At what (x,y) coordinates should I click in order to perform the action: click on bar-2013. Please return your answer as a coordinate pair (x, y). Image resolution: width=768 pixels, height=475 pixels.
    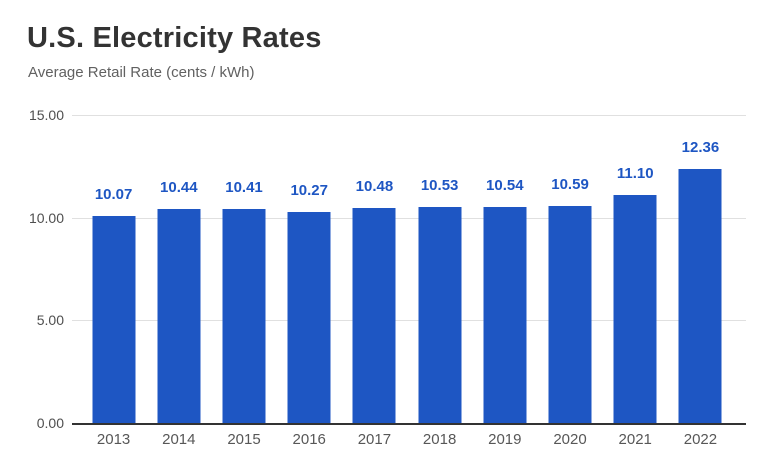
    Looking at the image, I should click on (114, 319).